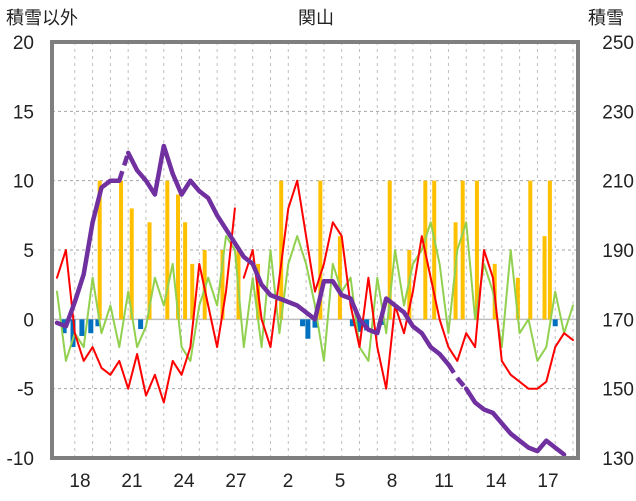  What do you see at coordinates (25, 390) in the screenshot?
I see `left-tick-label: -5` at bounding box center [25, 390].